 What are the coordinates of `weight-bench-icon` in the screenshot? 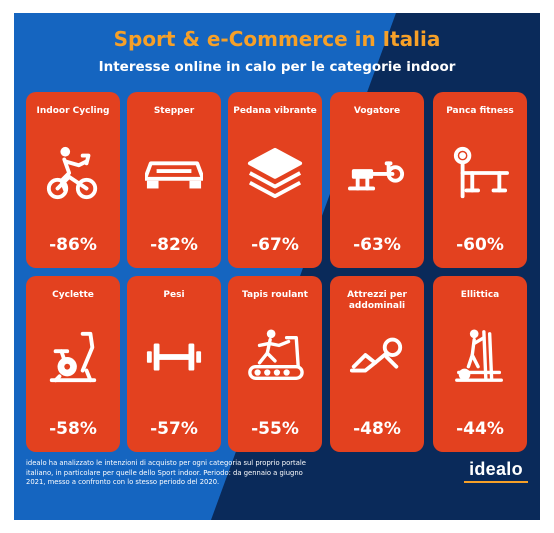 It's located at (481, 172).